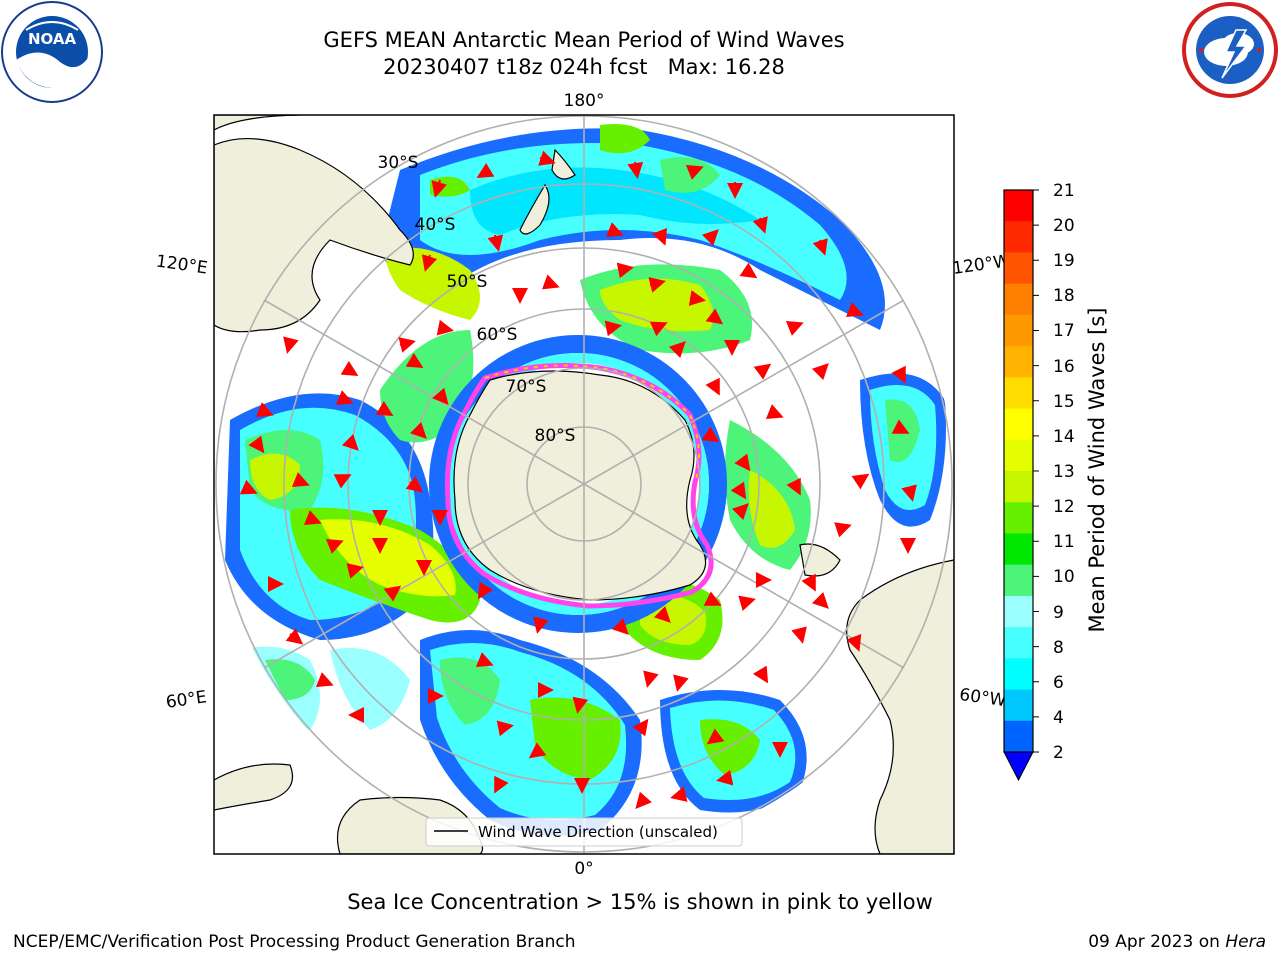  What do you see at coordinates (497, 335) in the screenshot?
I see `lat-label: 60°S` at bounding box center [497, 335].